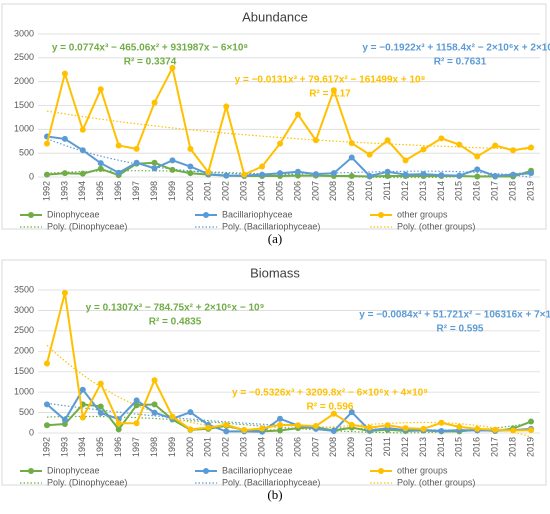  What do you see at coordinates (24, 392) in the screenshot?
I see `y-tick-label: 1000` at bounding box center [24, 392].